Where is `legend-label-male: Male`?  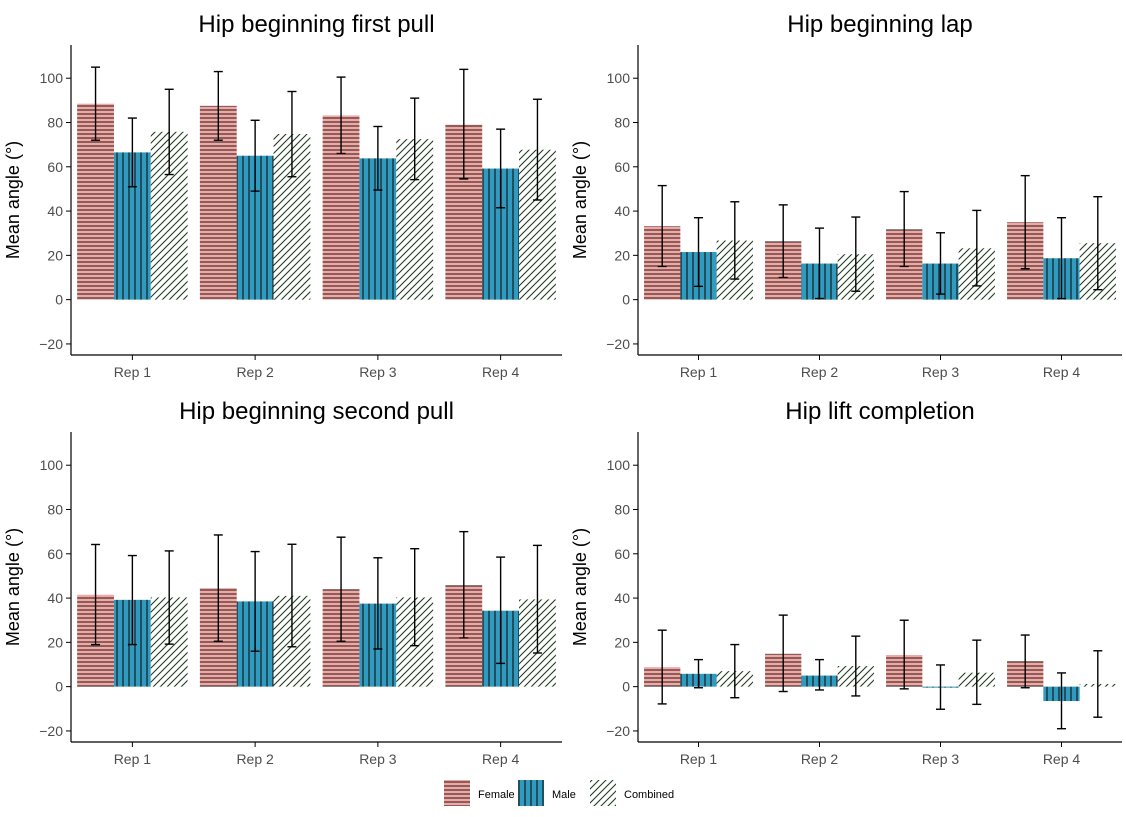 legend-label-male: Male is located at coordinates (564, 795).